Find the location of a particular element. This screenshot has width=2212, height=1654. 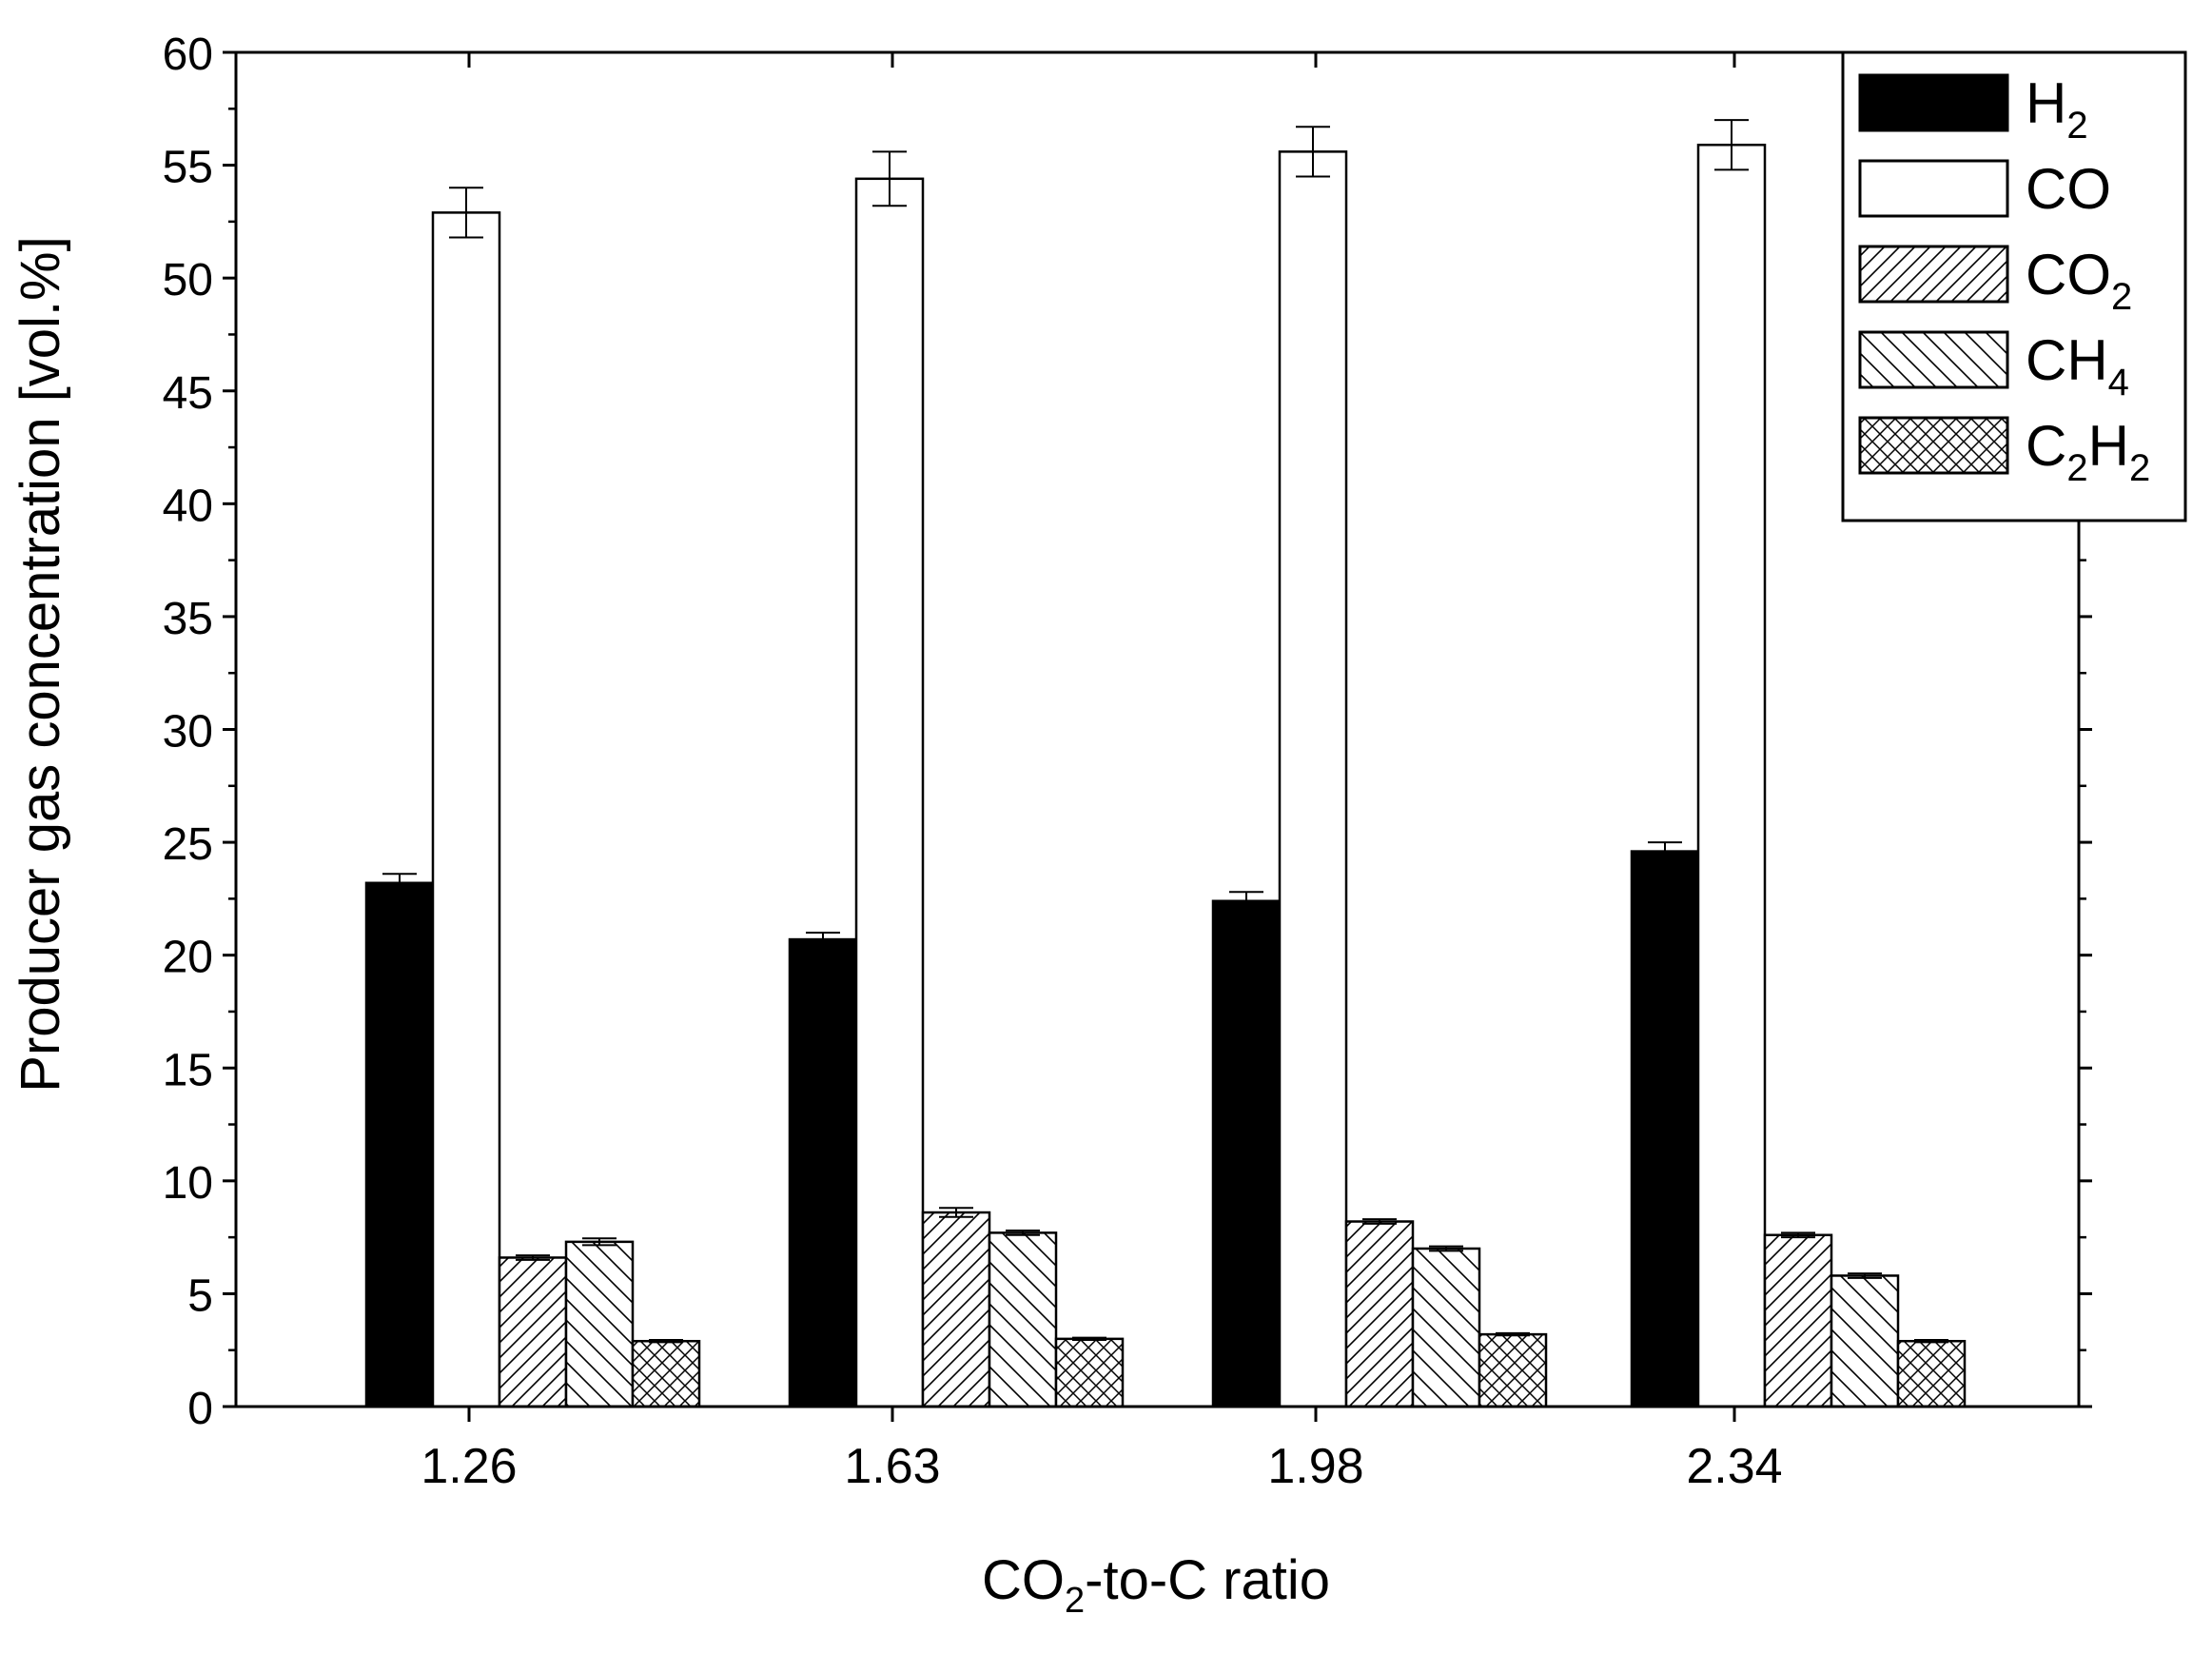

y-tick-label: 60 is located at coordinates (188, 55).